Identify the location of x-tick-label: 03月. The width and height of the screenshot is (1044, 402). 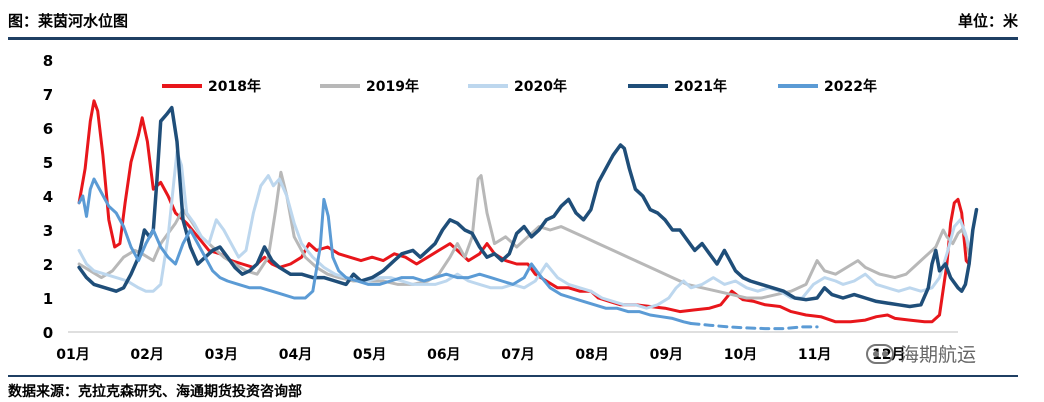
(221, 355).